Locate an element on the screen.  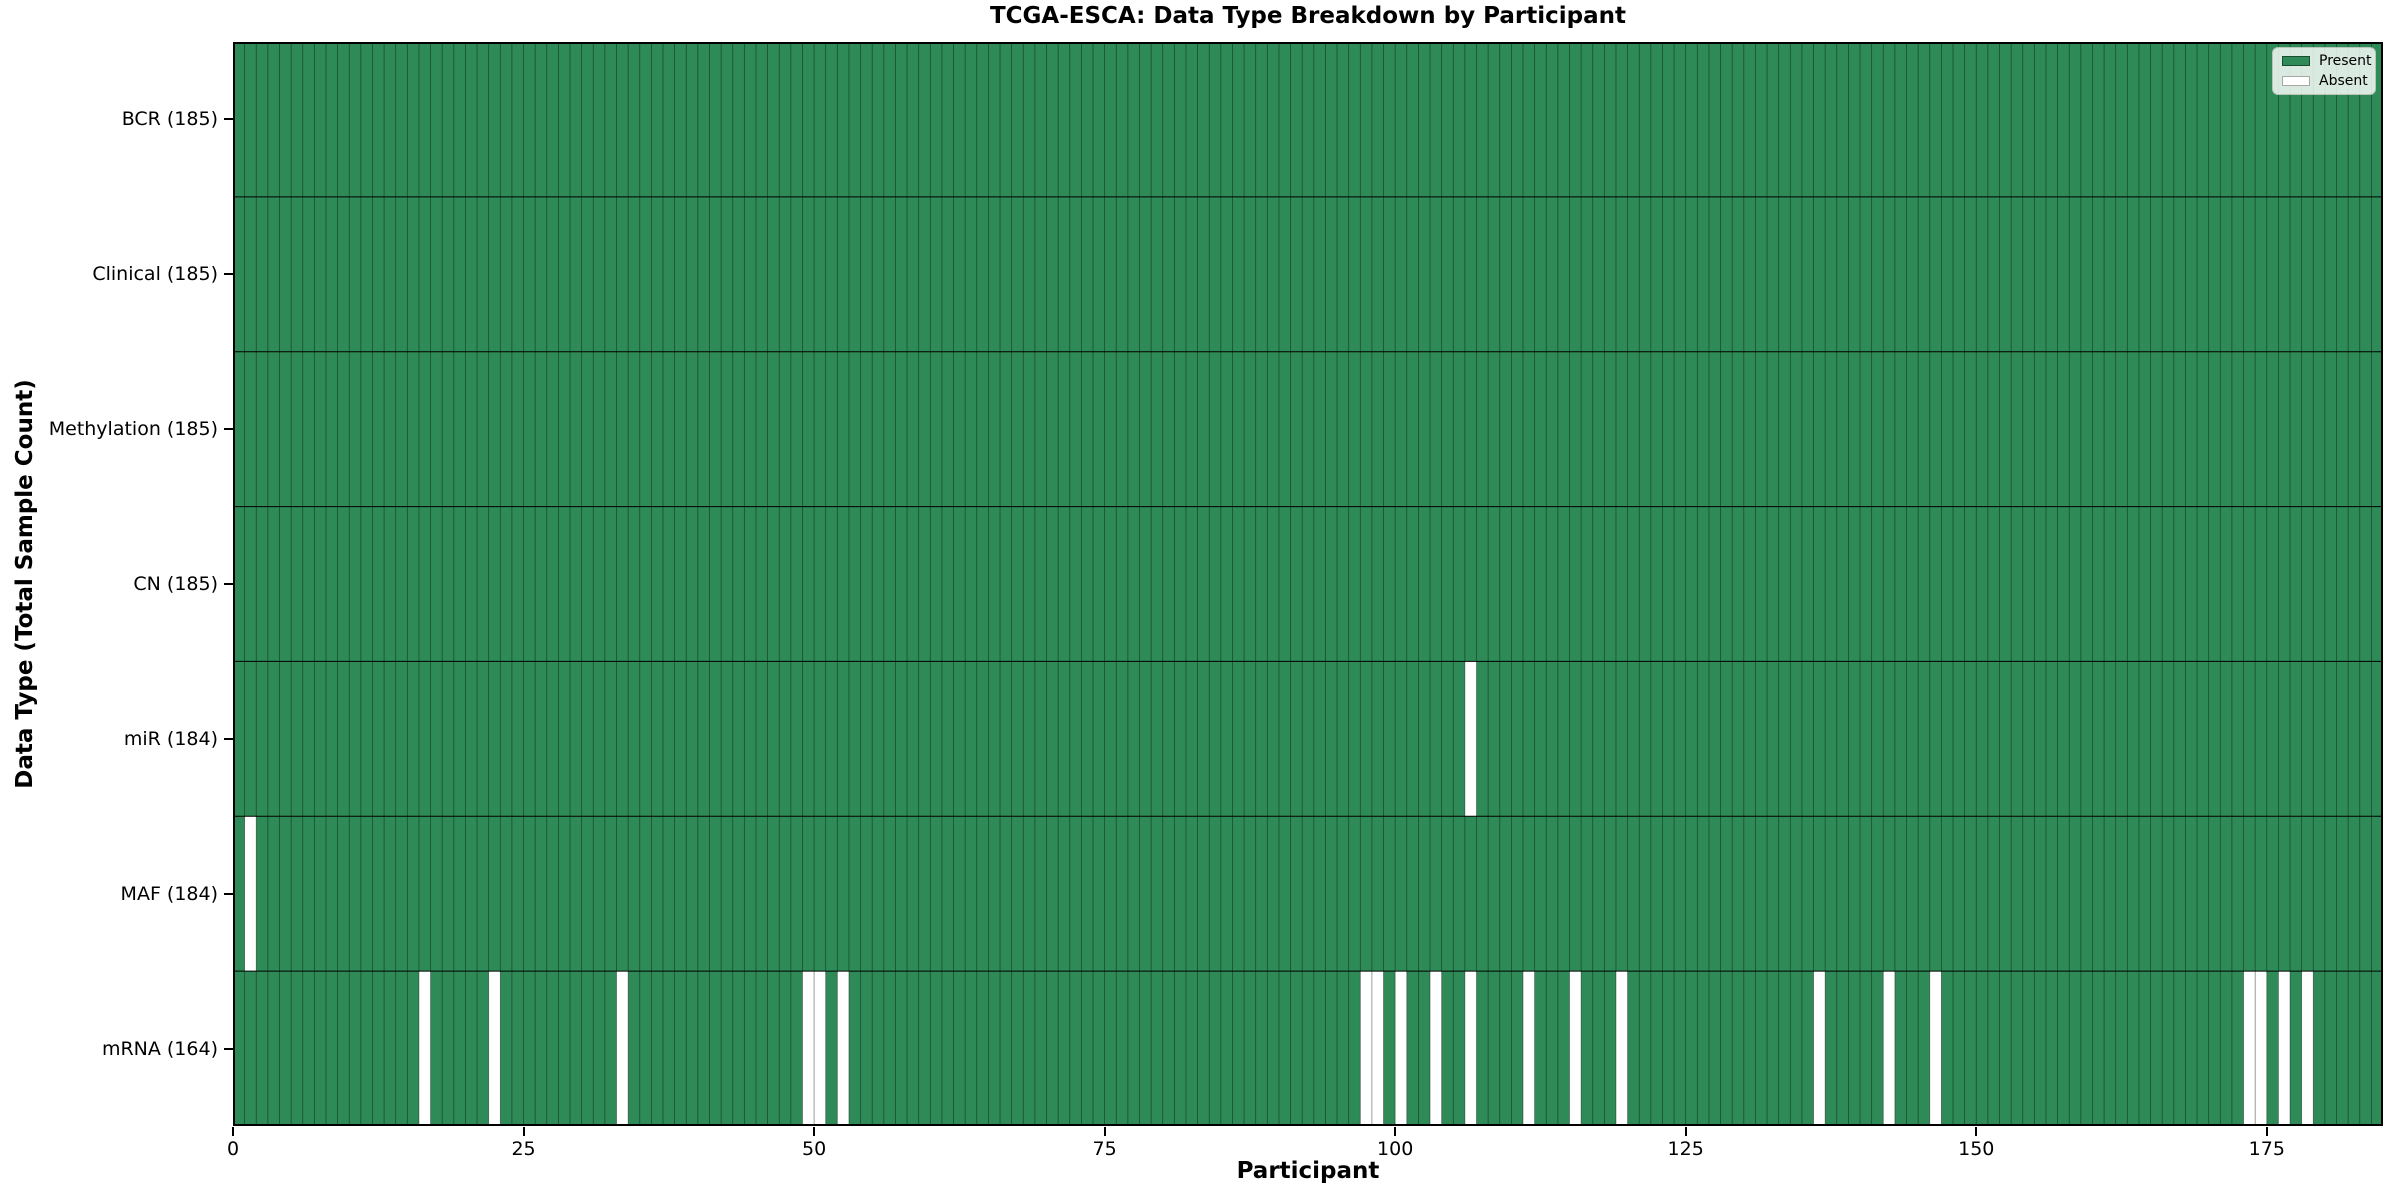
present-label: Present is located at coordinates (2345, 61).